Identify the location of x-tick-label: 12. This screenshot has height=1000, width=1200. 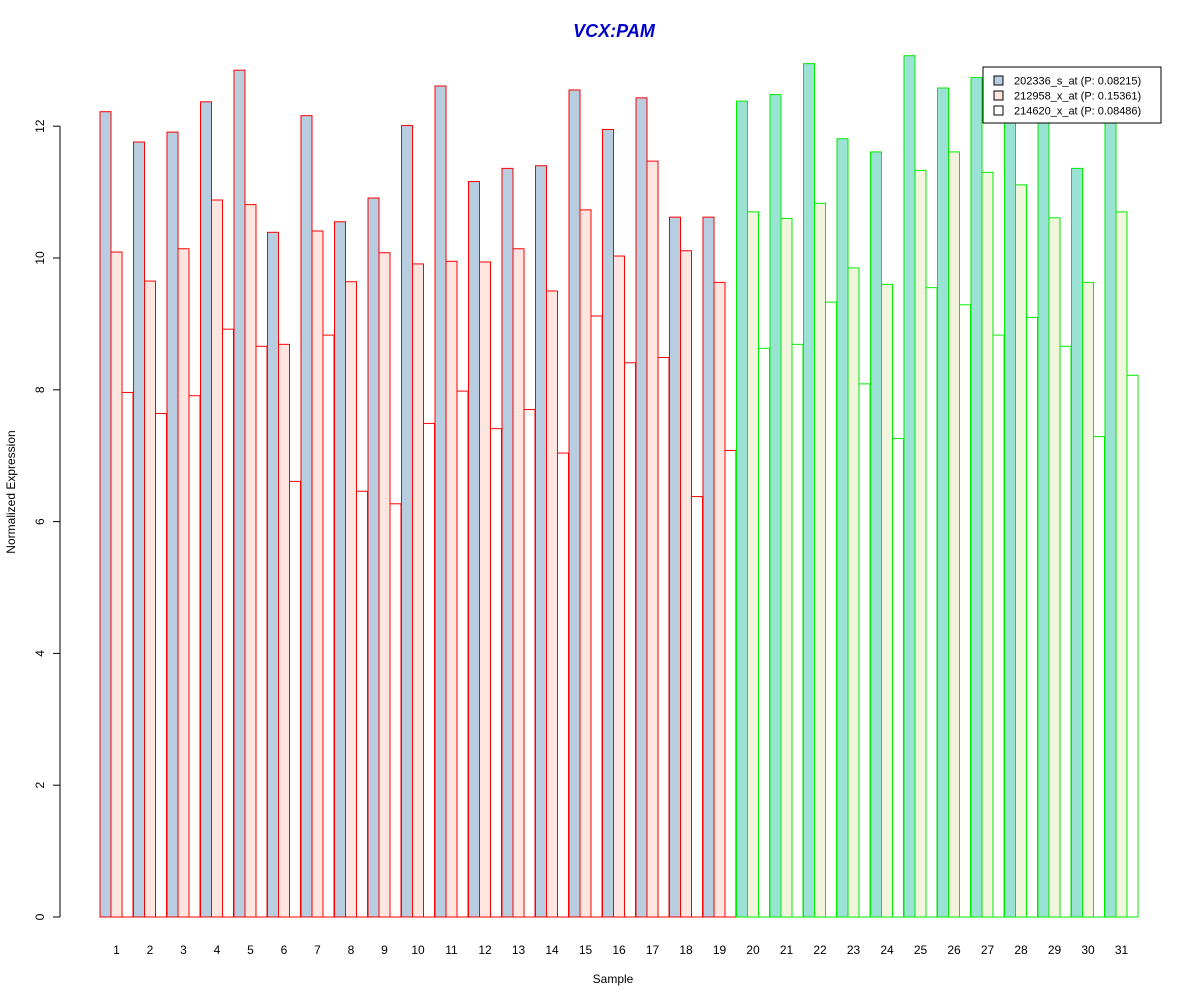
(485, 950).